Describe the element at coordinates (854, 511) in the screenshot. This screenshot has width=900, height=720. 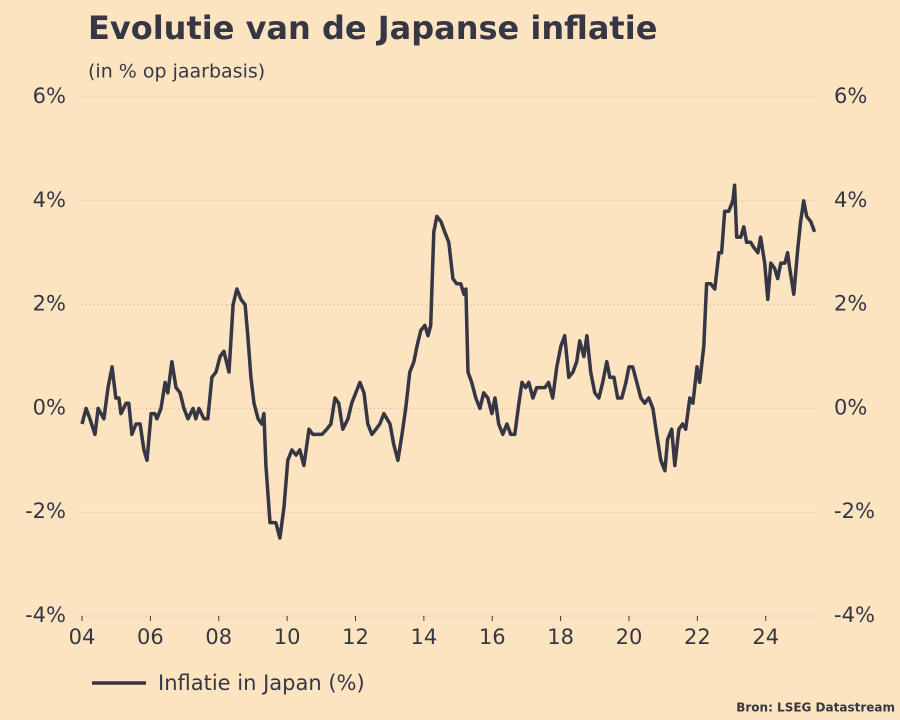
I see `y2-tick-label: -2%` at that location.